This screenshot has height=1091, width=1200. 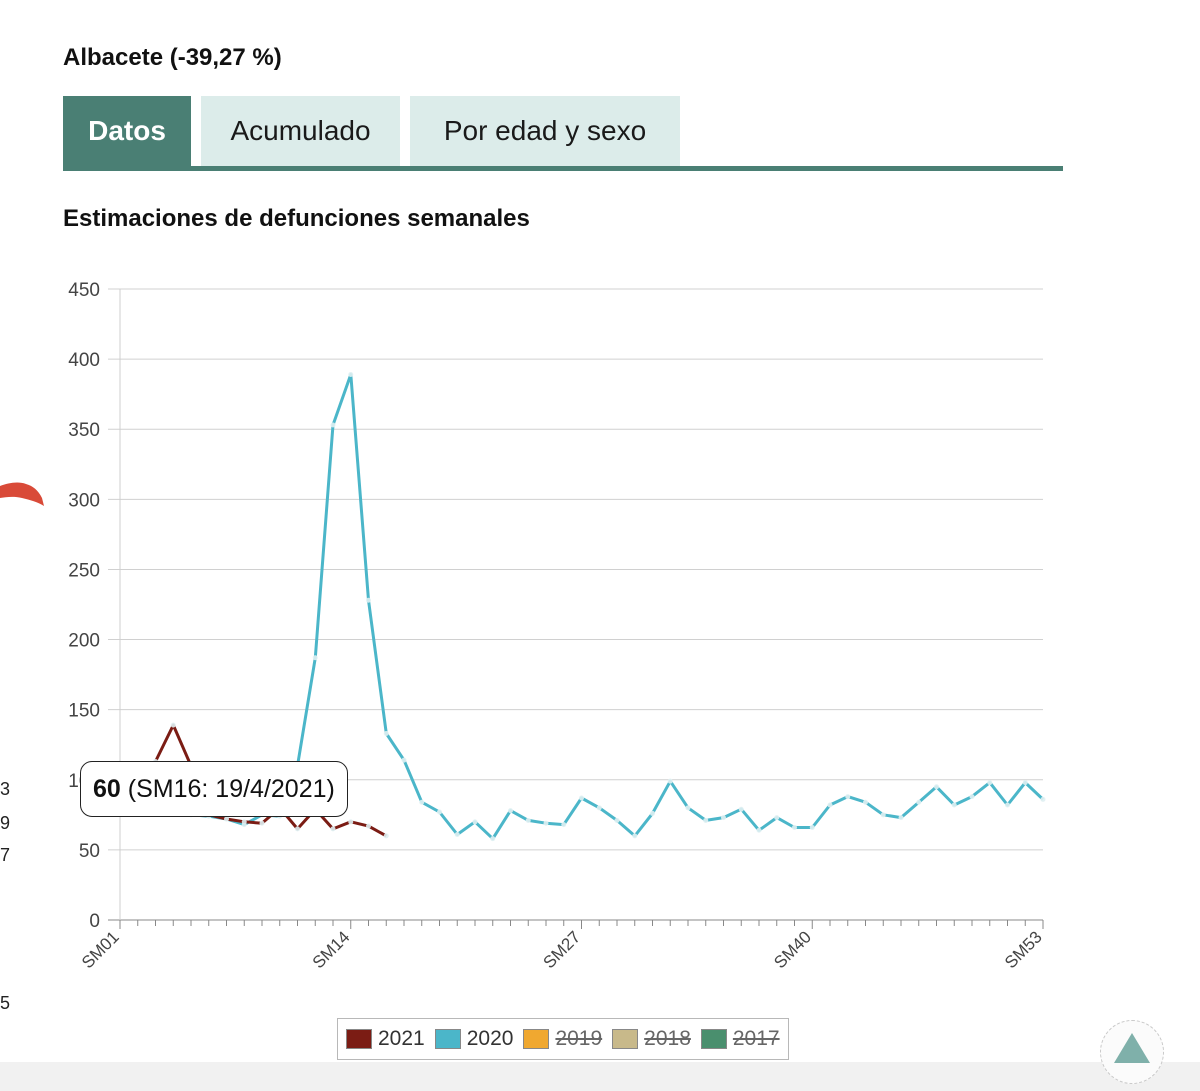 I want to click on x-tick-label: SM01, so click(x=100, y=949).